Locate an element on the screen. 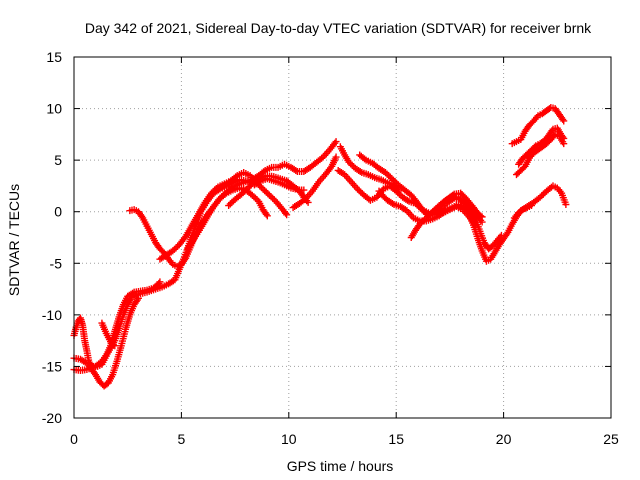 The height and width of the screenshot is (480, 640). x-tick-label: 5 is located at coordinates (182, 439).